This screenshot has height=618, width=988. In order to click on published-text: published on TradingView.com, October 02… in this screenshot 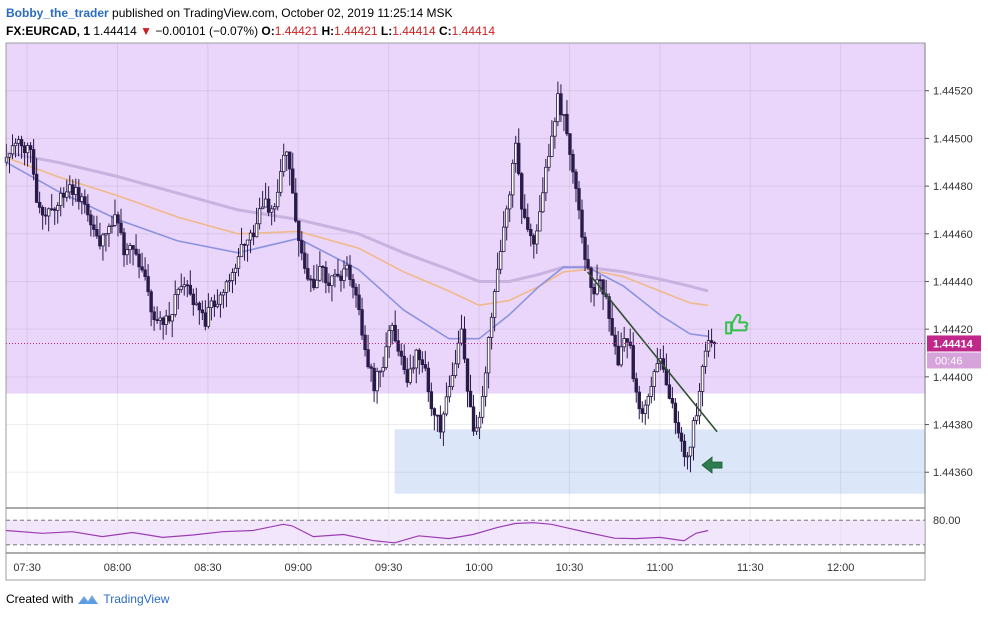, I will do `click(282, 13)`.